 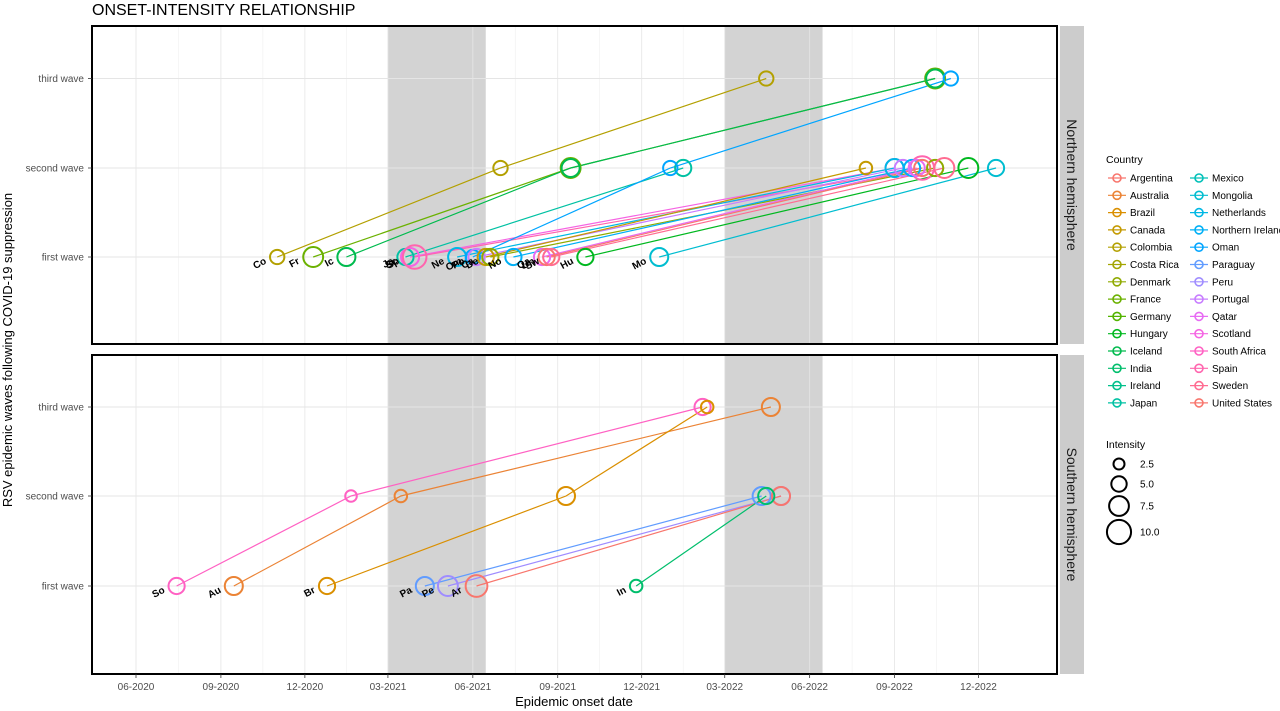 I want to click on x-tick-label: 03-2021, so click(x=388, y=687).